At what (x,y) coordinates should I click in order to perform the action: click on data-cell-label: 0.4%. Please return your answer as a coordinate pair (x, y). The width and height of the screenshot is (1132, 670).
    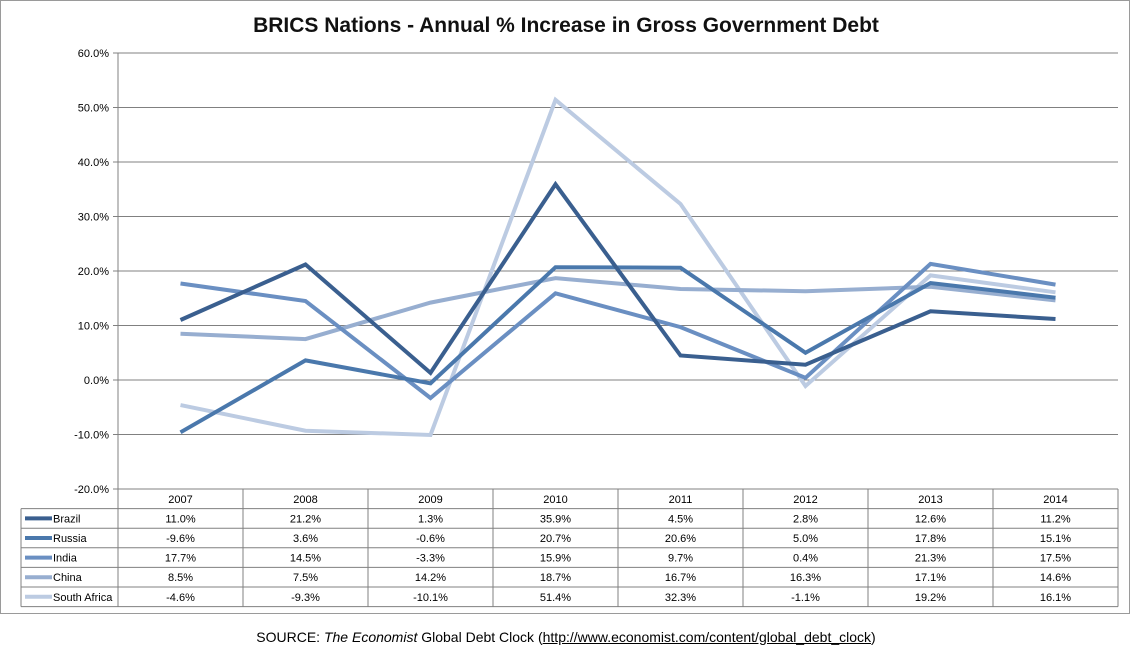
    Looking at the image, I should click on (805, 559).